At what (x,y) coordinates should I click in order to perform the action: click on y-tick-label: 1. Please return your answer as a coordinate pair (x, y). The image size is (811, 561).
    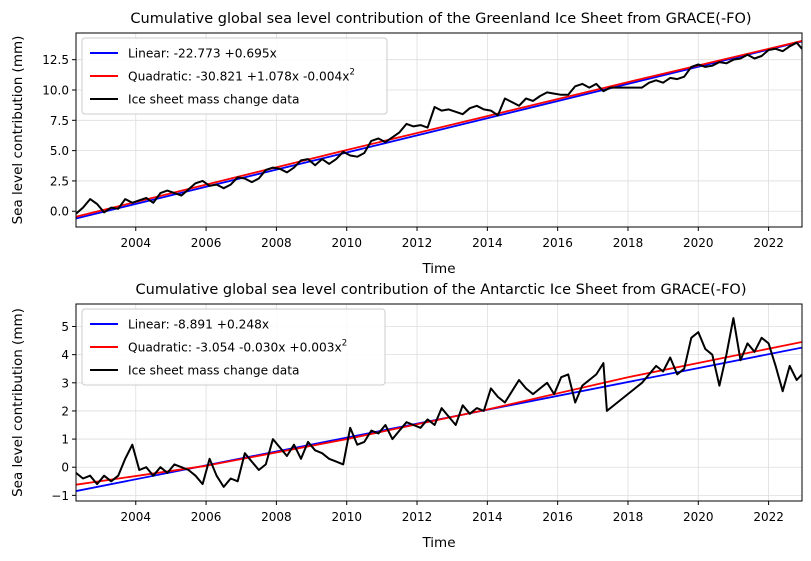
    Looking at the image, I should click on (65, 440).